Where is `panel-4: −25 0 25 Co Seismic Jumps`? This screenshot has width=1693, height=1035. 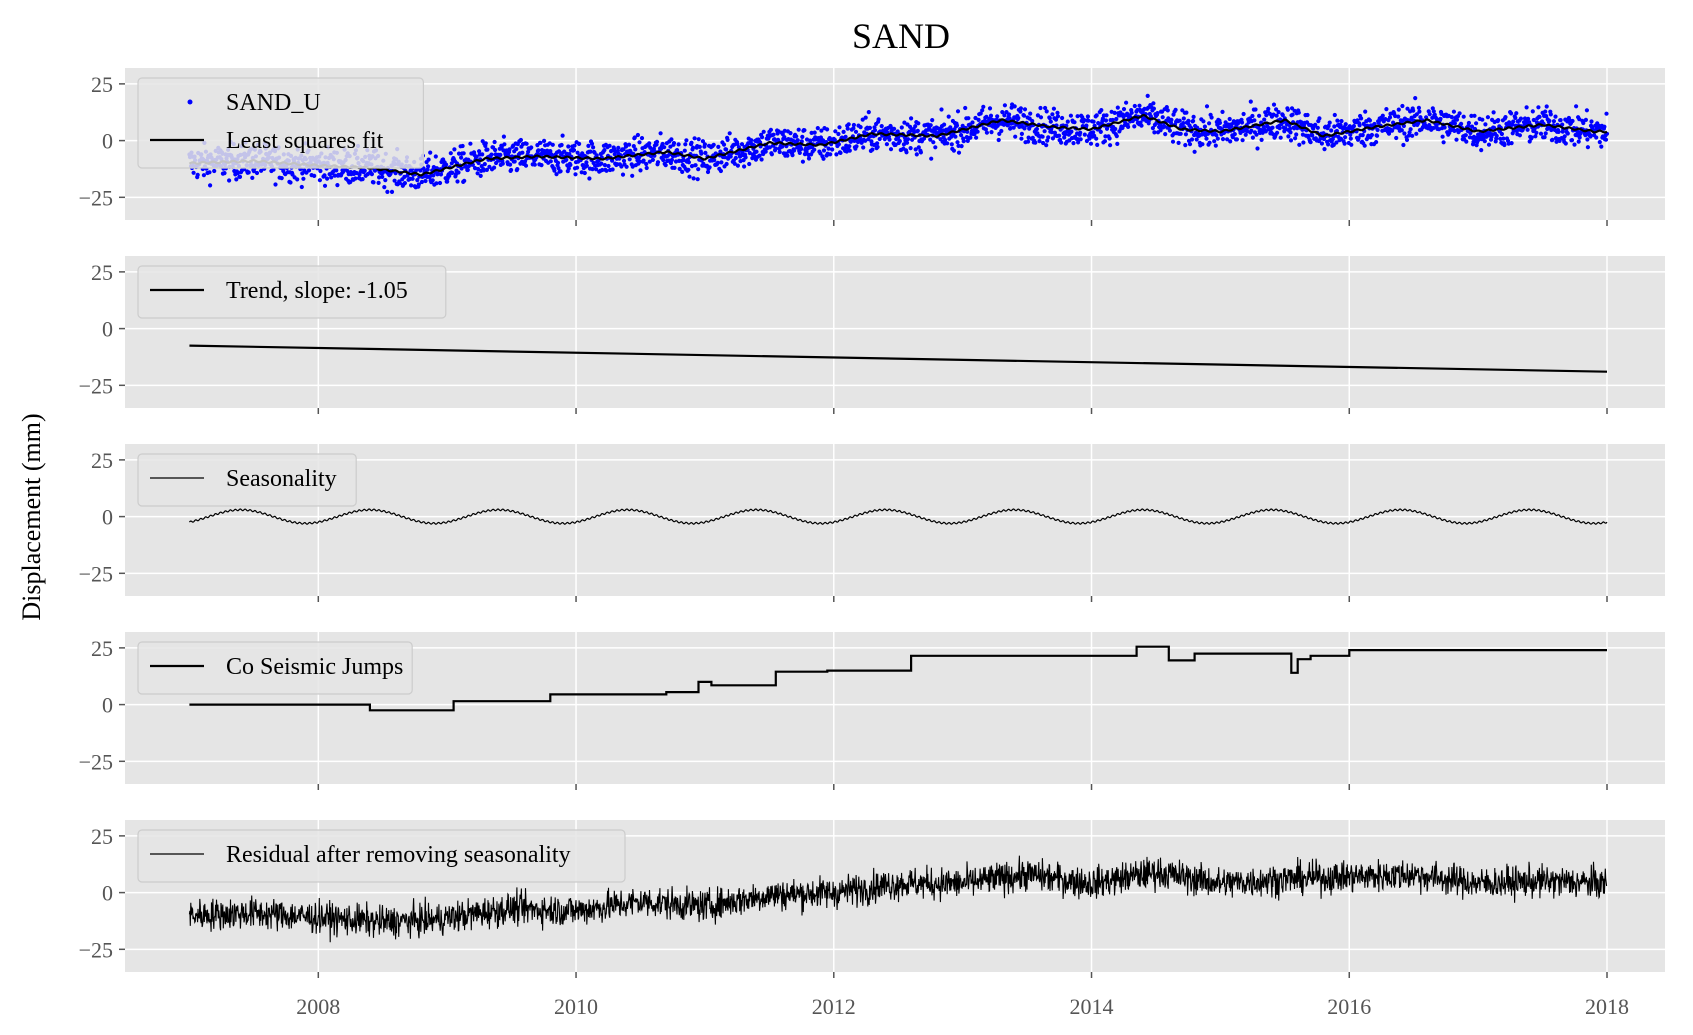
panel-4: −25 0 25 Co Seismic Jumps is located at coordinates (872, 711).